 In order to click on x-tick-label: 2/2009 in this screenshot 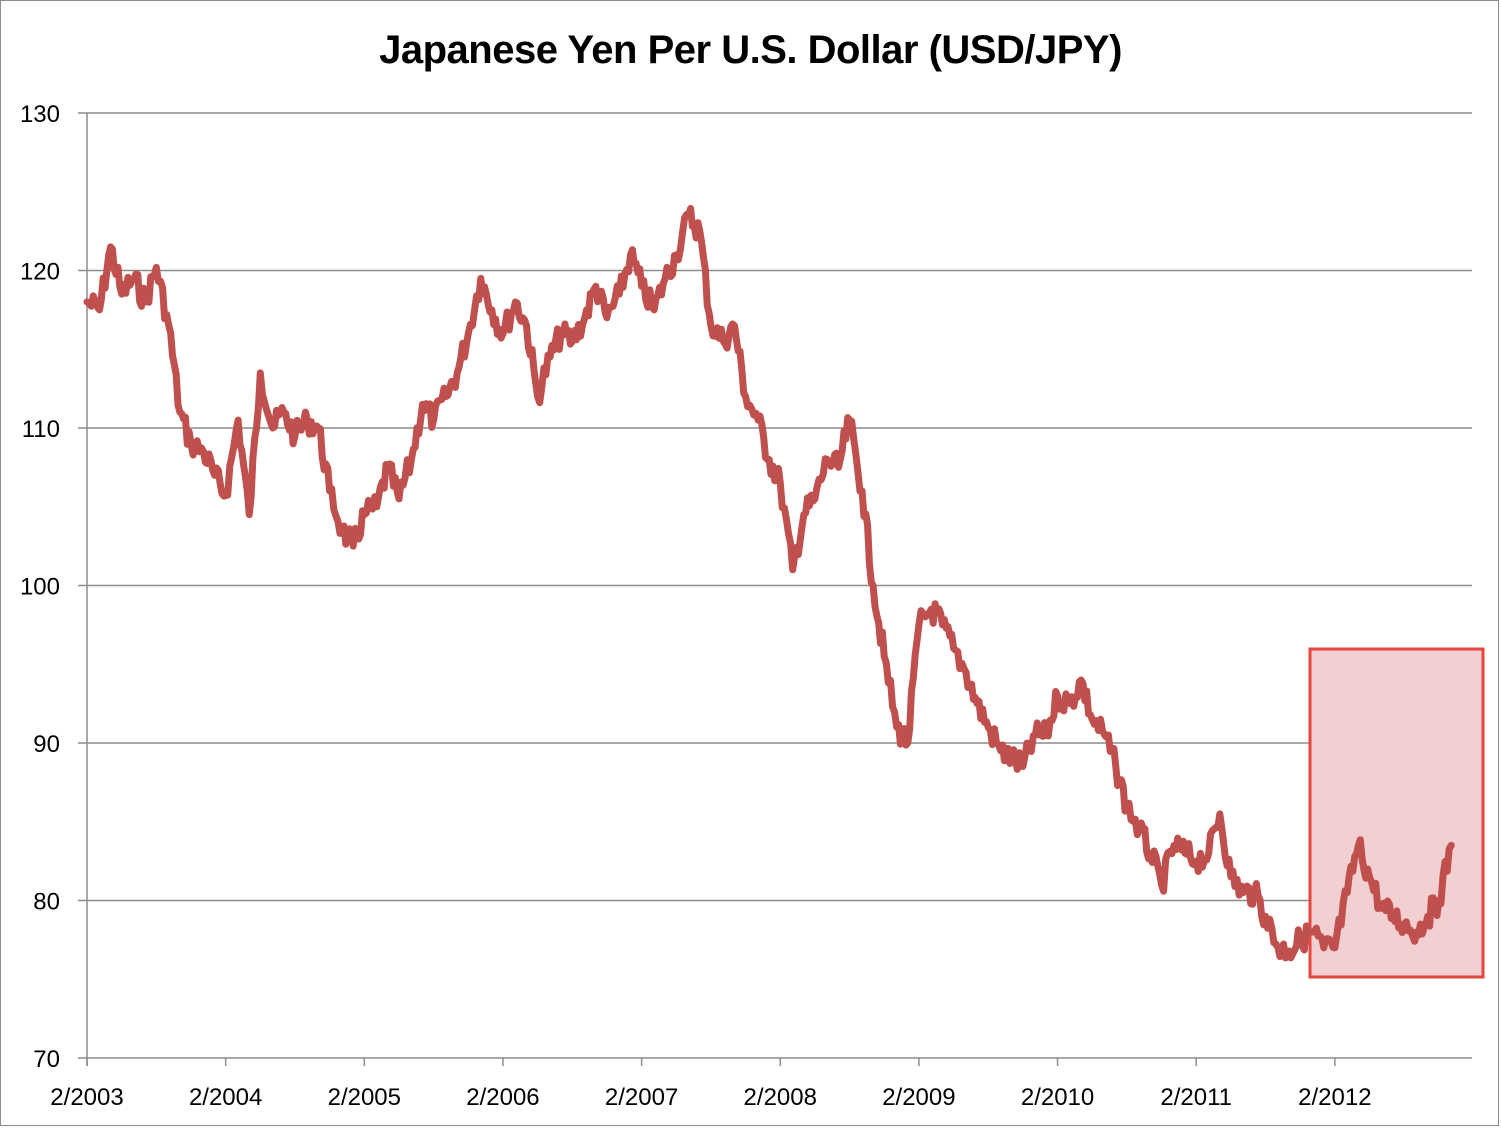, I will do `click(918, 1097)`.